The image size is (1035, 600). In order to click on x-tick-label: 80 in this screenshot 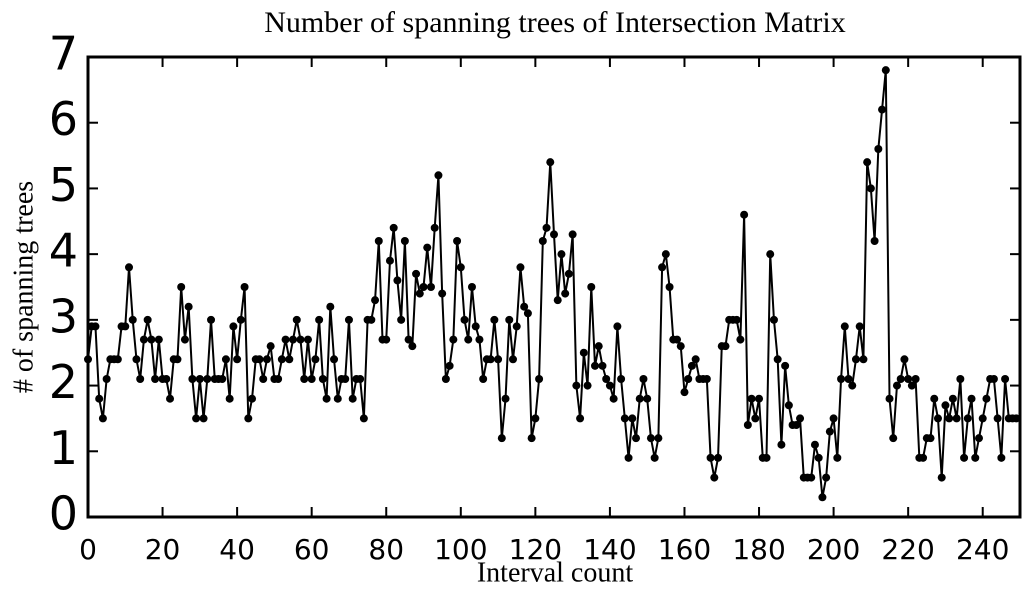, I will do `click(386, 549)`.